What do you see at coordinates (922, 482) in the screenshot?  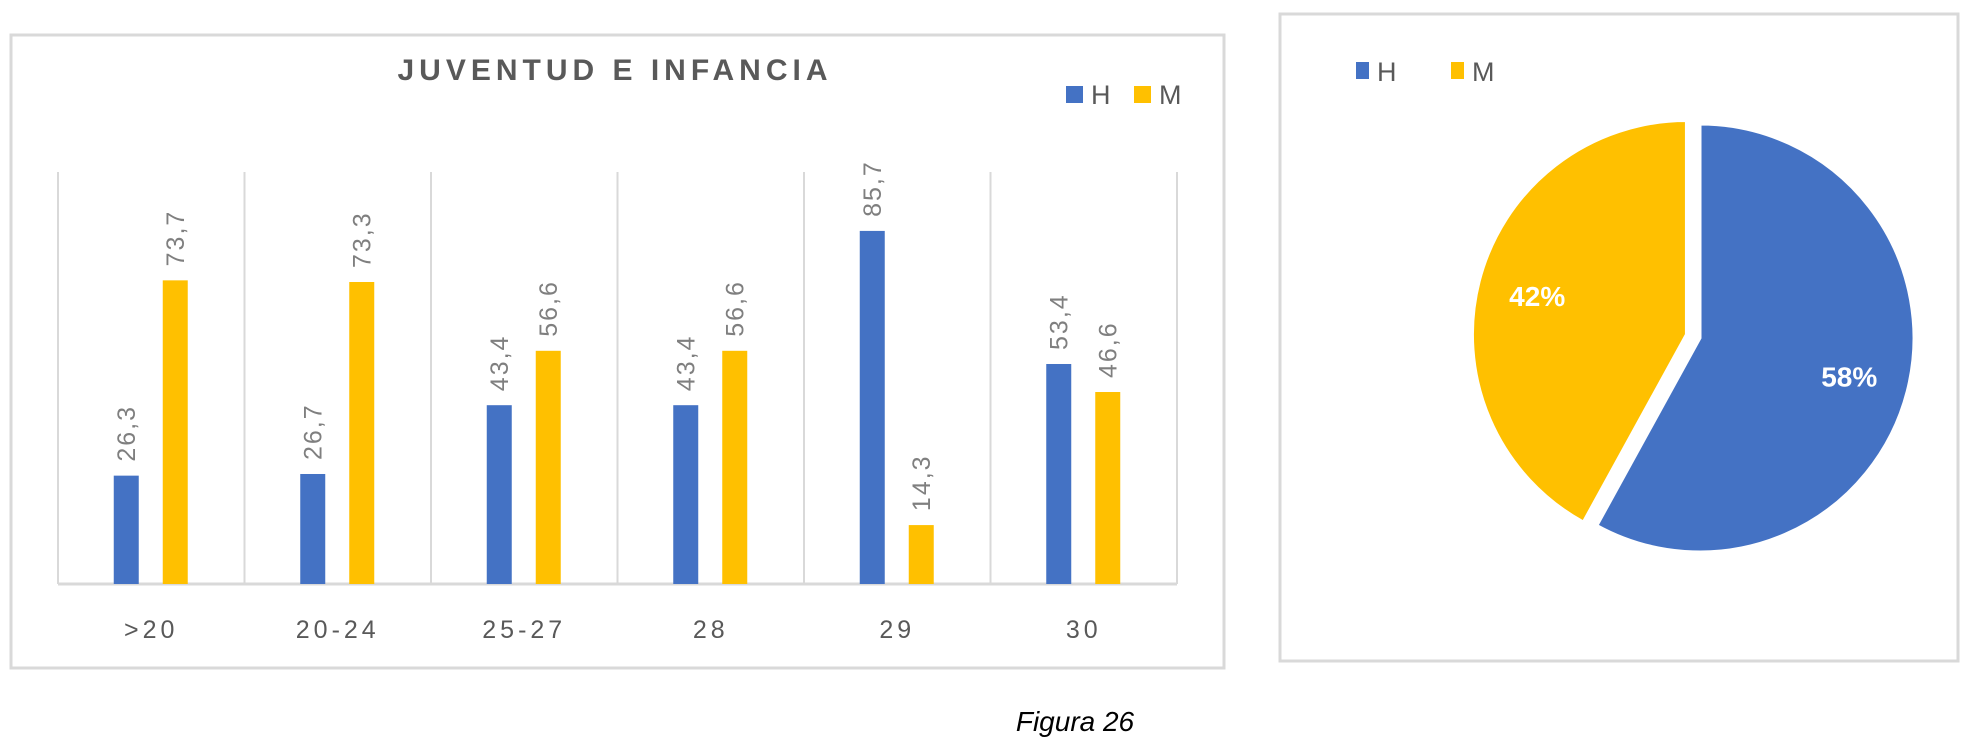 I see `data-label: 14,3` at bounding box center [922, 482].